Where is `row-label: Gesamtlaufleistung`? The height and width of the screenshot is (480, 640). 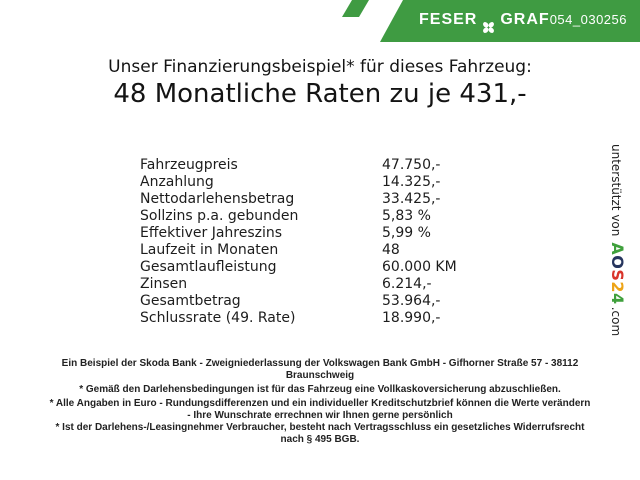
row-label: Gesamtlaufleistung is located at coordinates (208, 267).